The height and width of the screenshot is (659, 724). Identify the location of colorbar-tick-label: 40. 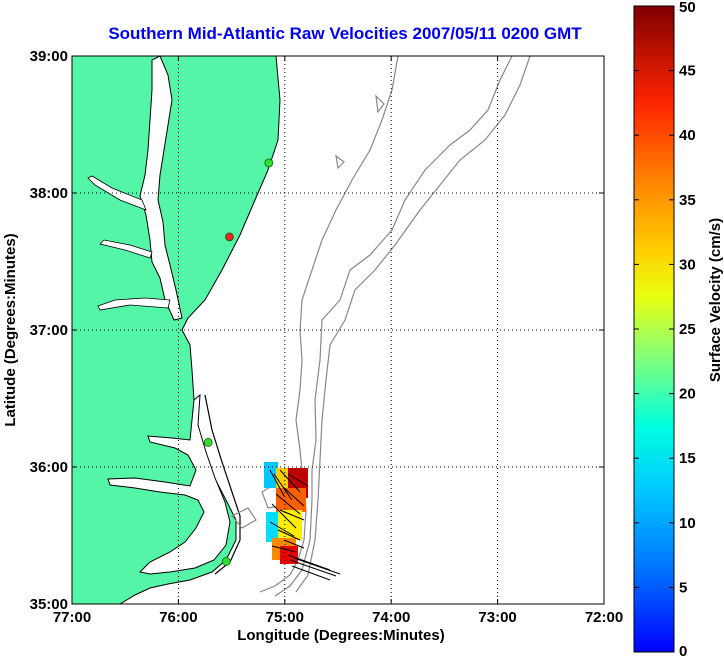
(687, 135).